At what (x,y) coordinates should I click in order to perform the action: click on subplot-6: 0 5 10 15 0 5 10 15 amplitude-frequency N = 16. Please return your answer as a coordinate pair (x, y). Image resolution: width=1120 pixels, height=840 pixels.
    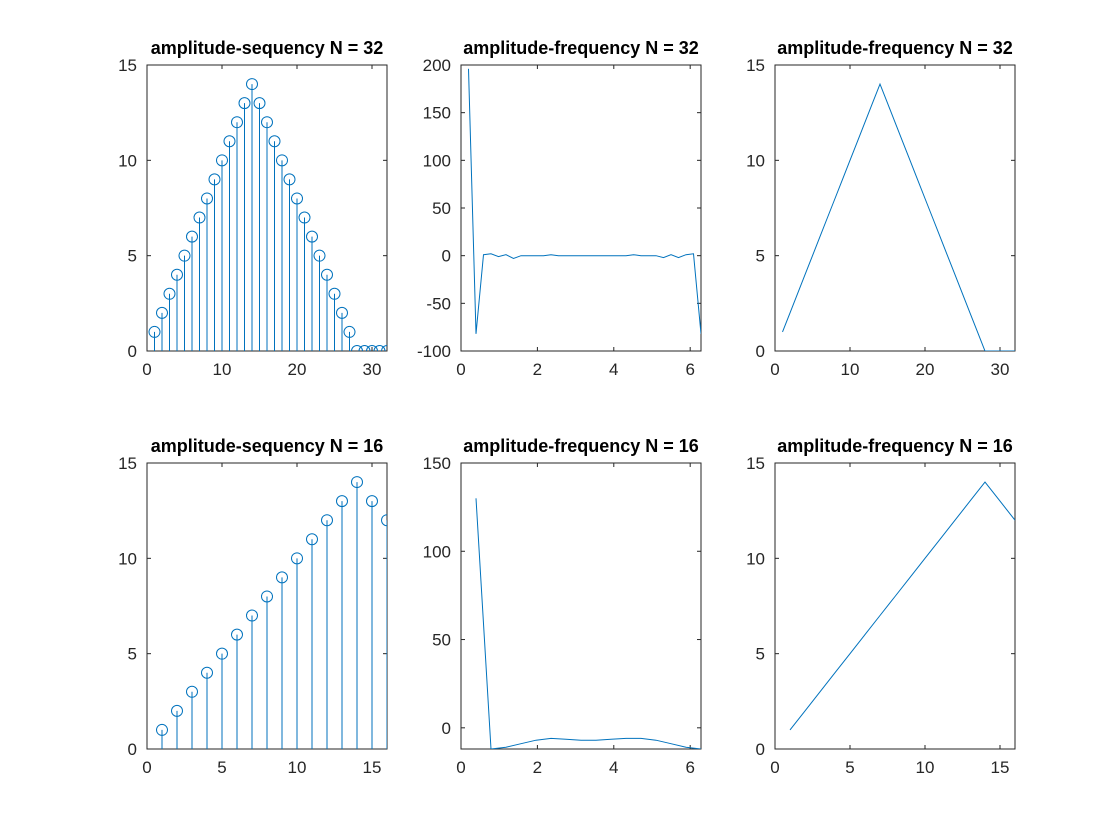
    Looking at the image, I should click on (881, 606).